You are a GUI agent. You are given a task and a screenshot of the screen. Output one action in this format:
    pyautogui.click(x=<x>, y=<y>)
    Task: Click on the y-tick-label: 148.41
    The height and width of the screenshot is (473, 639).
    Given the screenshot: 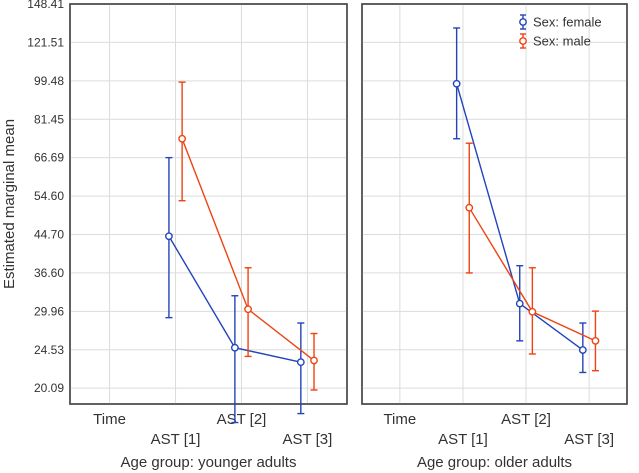 What is the action you would take?
    pyautogui.click(x=45, y=5)
    